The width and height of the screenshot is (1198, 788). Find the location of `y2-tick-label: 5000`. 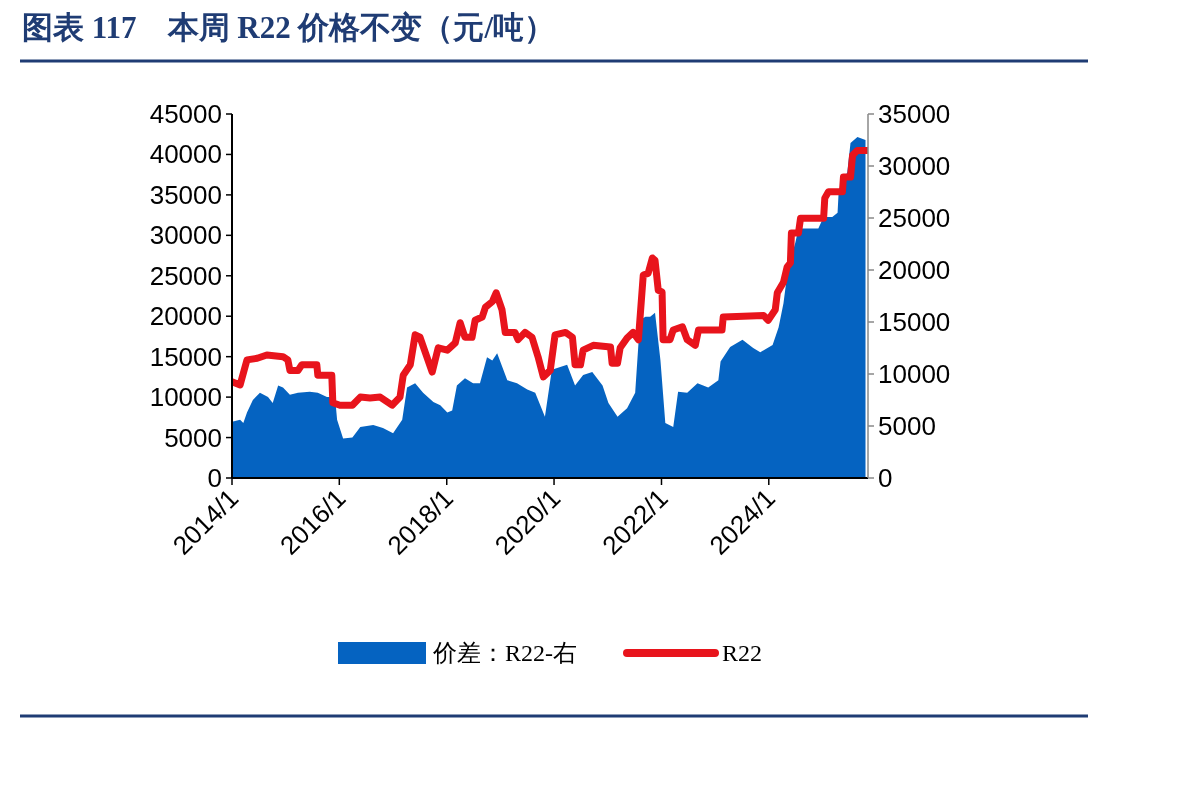

y2-tick-label: 5000 is located at coordinates (907, 426).